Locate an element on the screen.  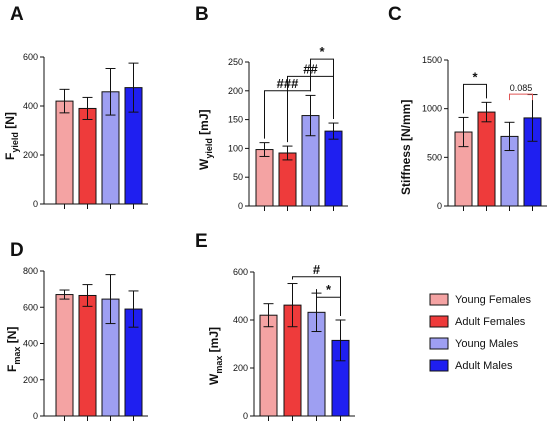
y-tick-label: 1000 is located at coordinates (432, 109).